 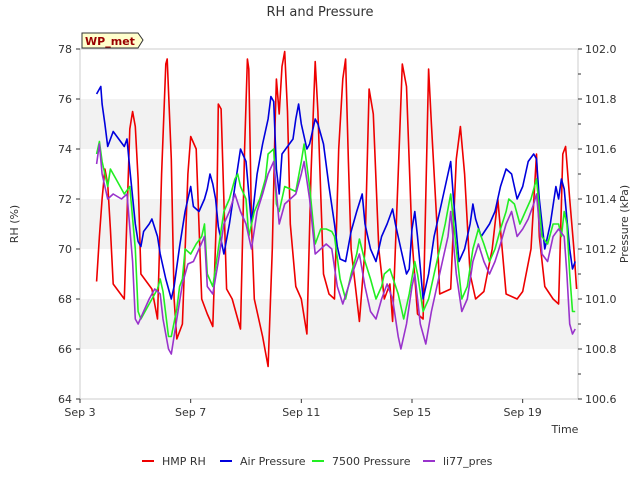 I want to click on legend-label-hmp-rh: HMP RH, so click(x=184, y=461).